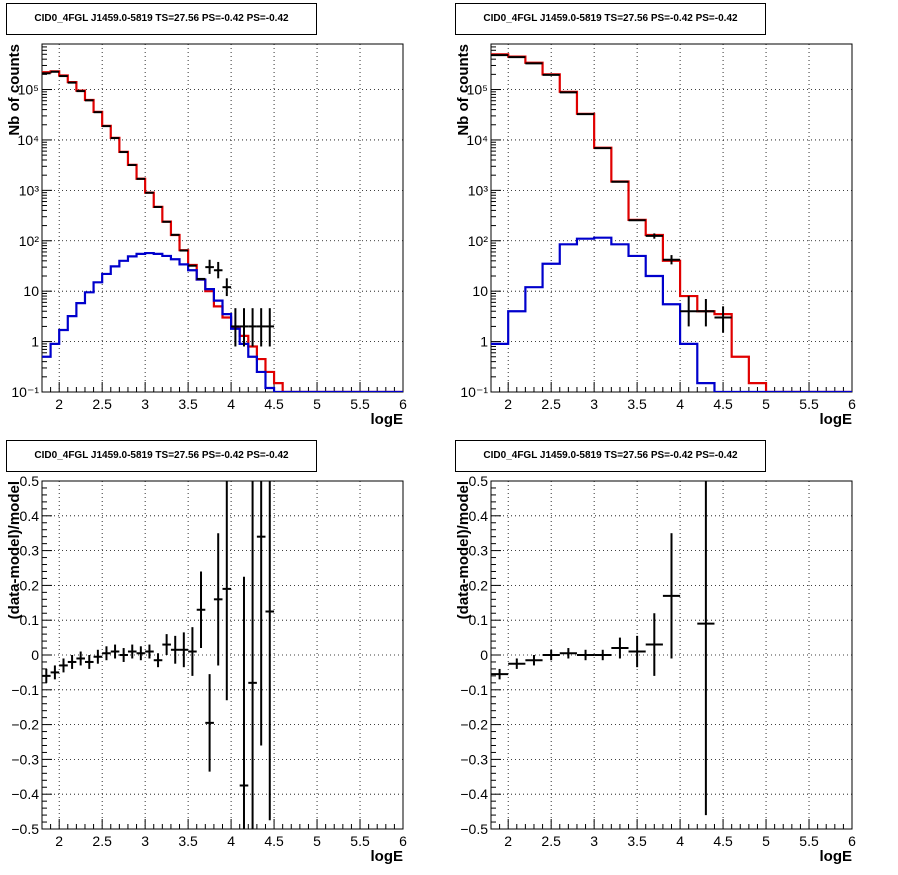  I want to click on total-model-histogram, so click(222, 231).